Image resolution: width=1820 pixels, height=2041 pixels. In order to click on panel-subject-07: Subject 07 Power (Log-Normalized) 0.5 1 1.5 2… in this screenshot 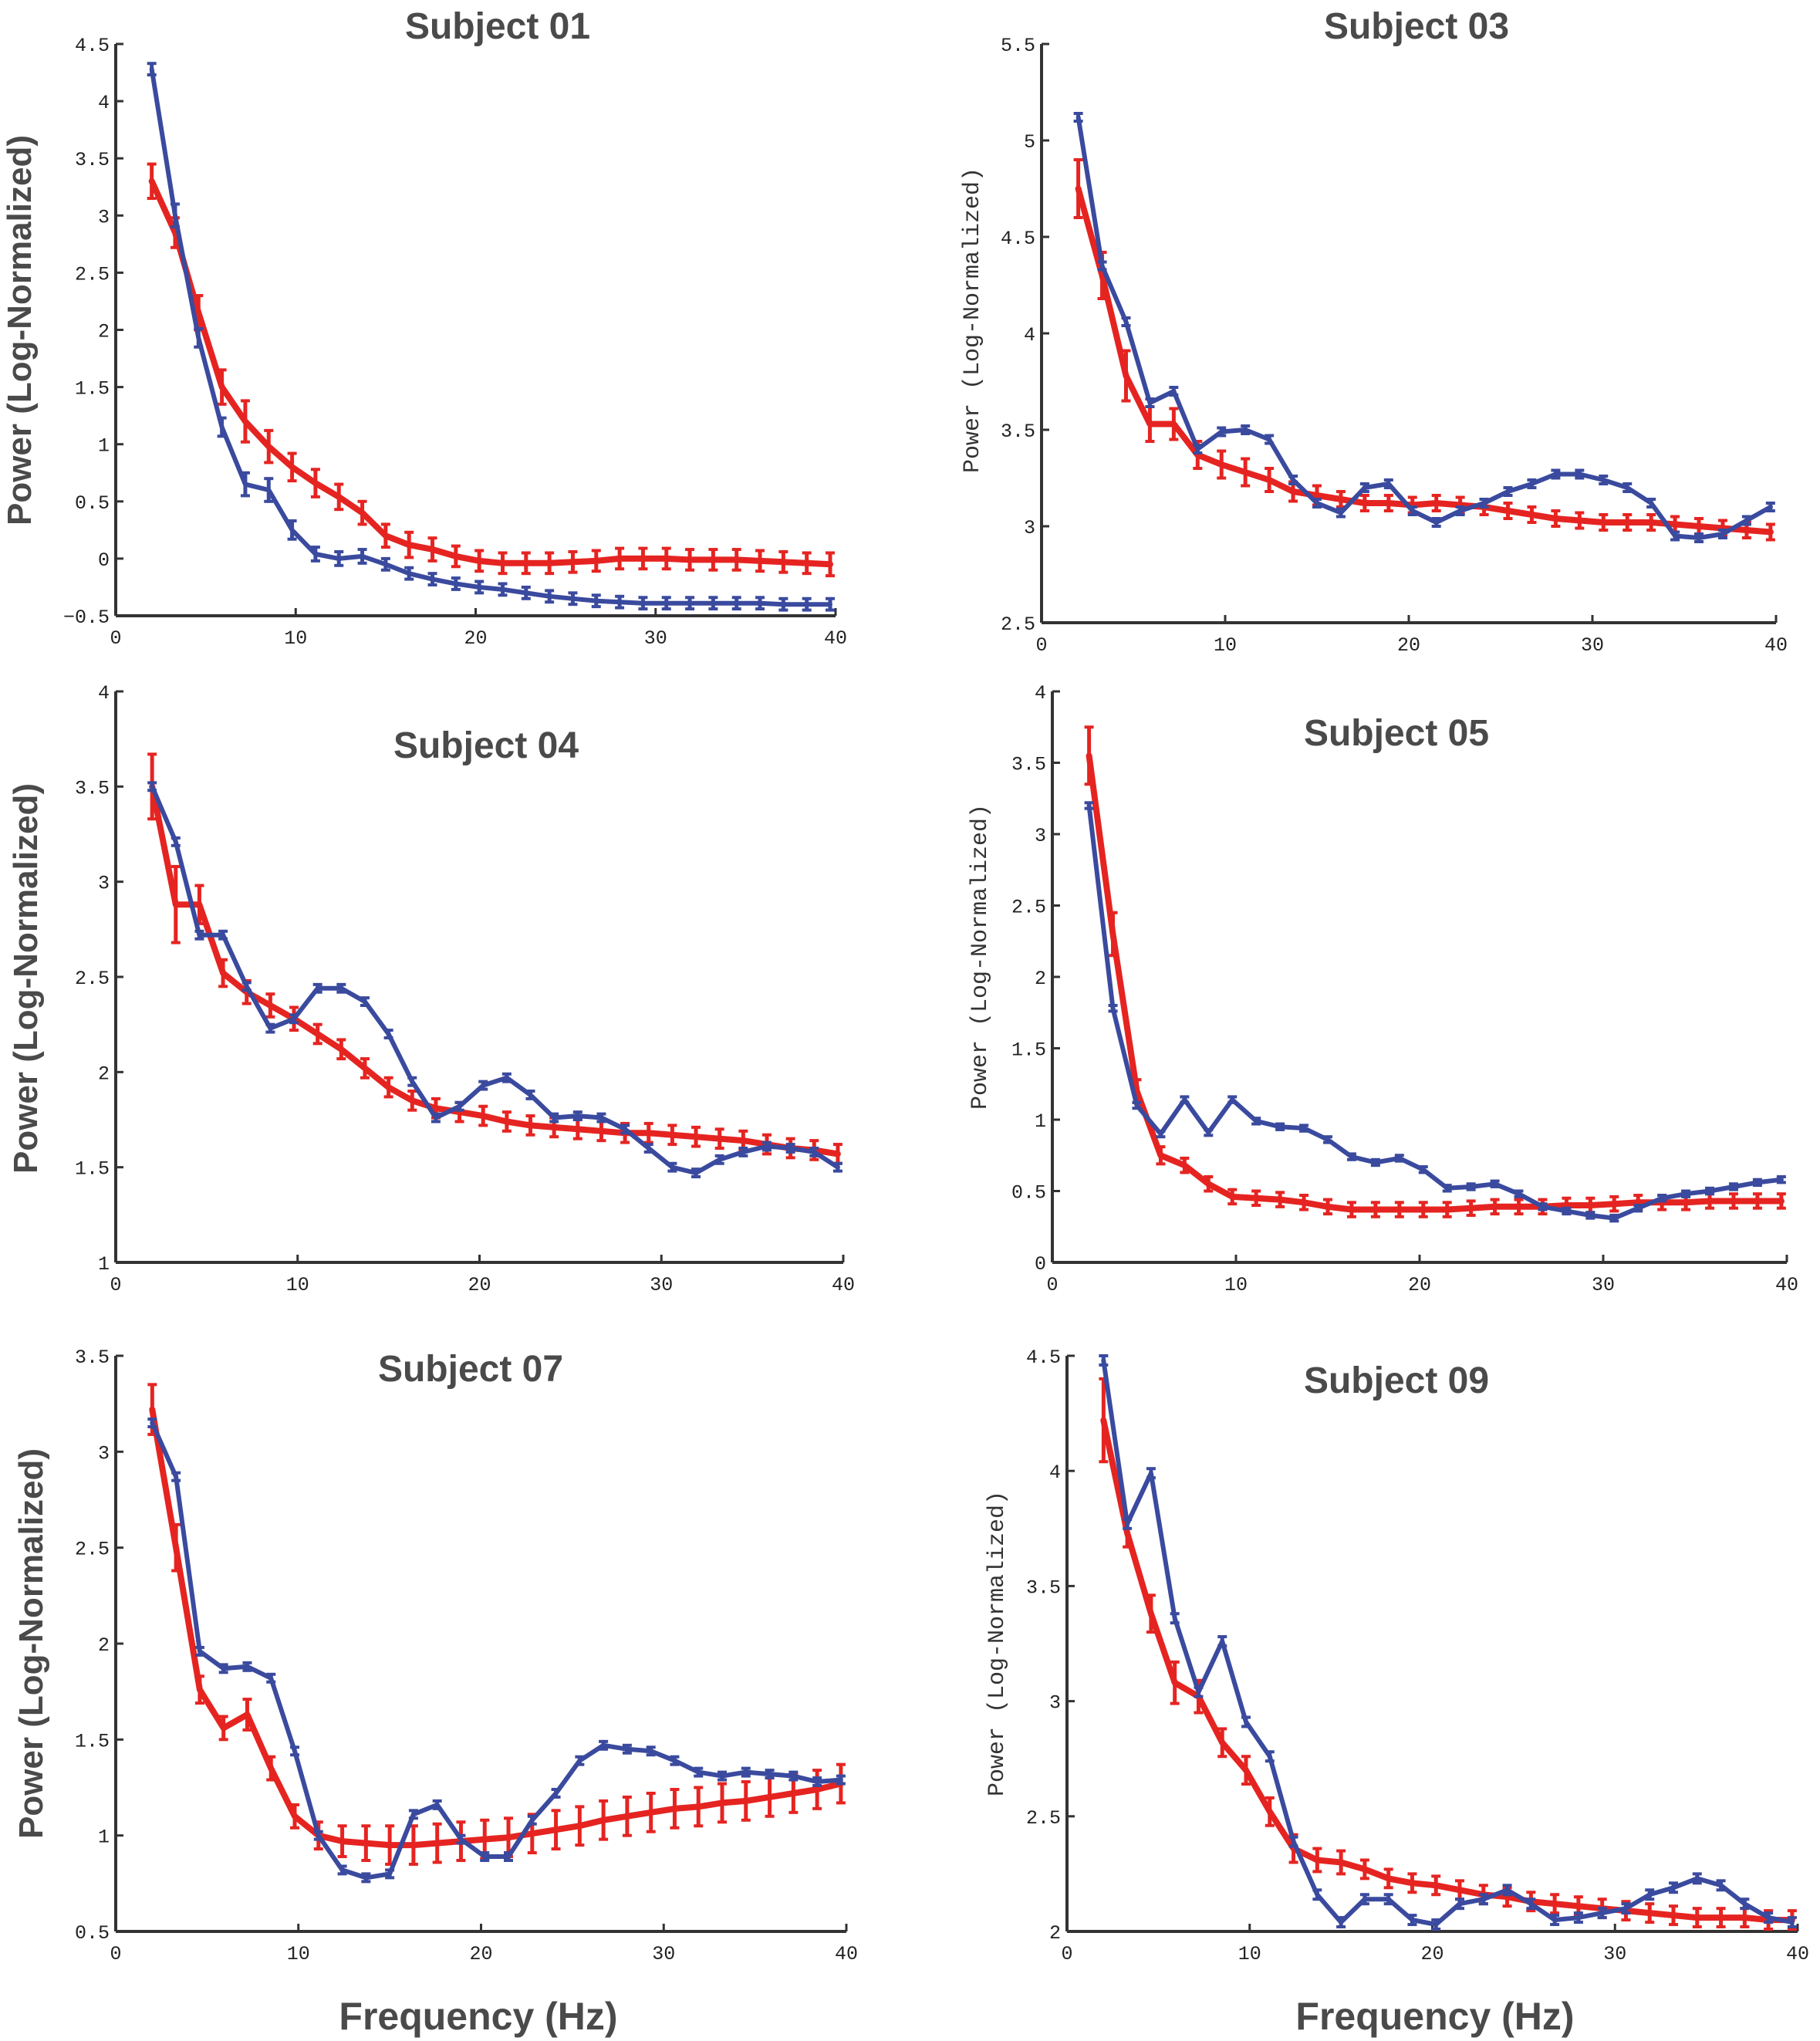, I will do `click(435, 1656)`.